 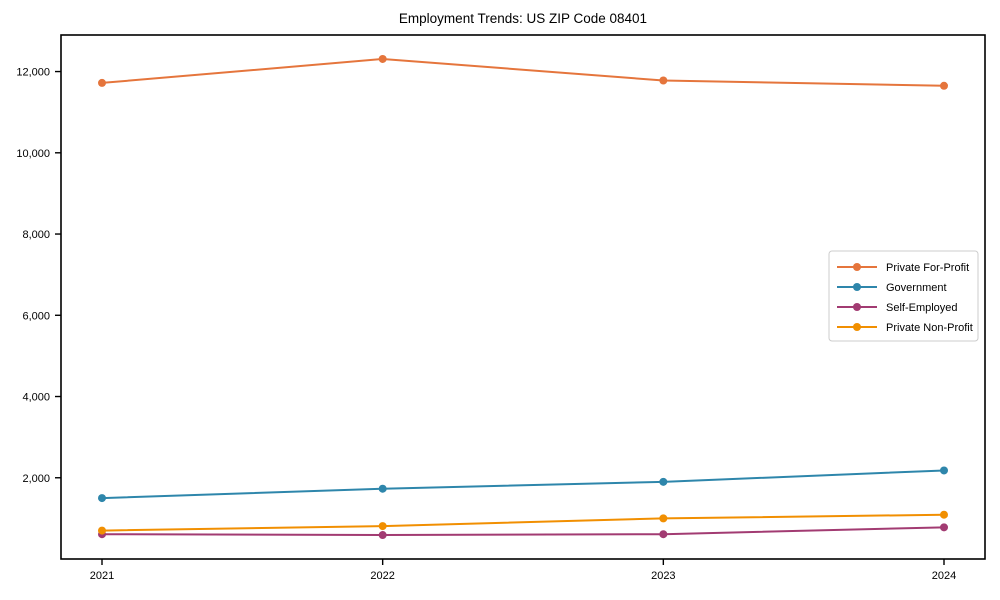 What do you see at coordinates (944, 576) in the screenshot?
I see `x-tick-label: 2024` at bounding box center [944, 576].